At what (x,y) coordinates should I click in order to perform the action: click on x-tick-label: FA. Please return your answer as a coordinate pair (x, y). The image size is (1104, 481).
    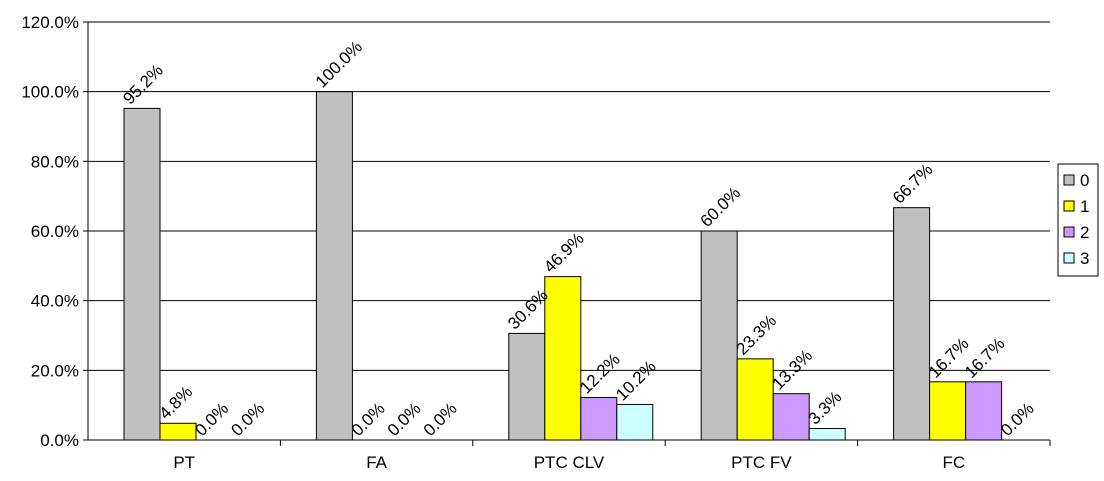
    Looking at the image, I should click on (376, 462).